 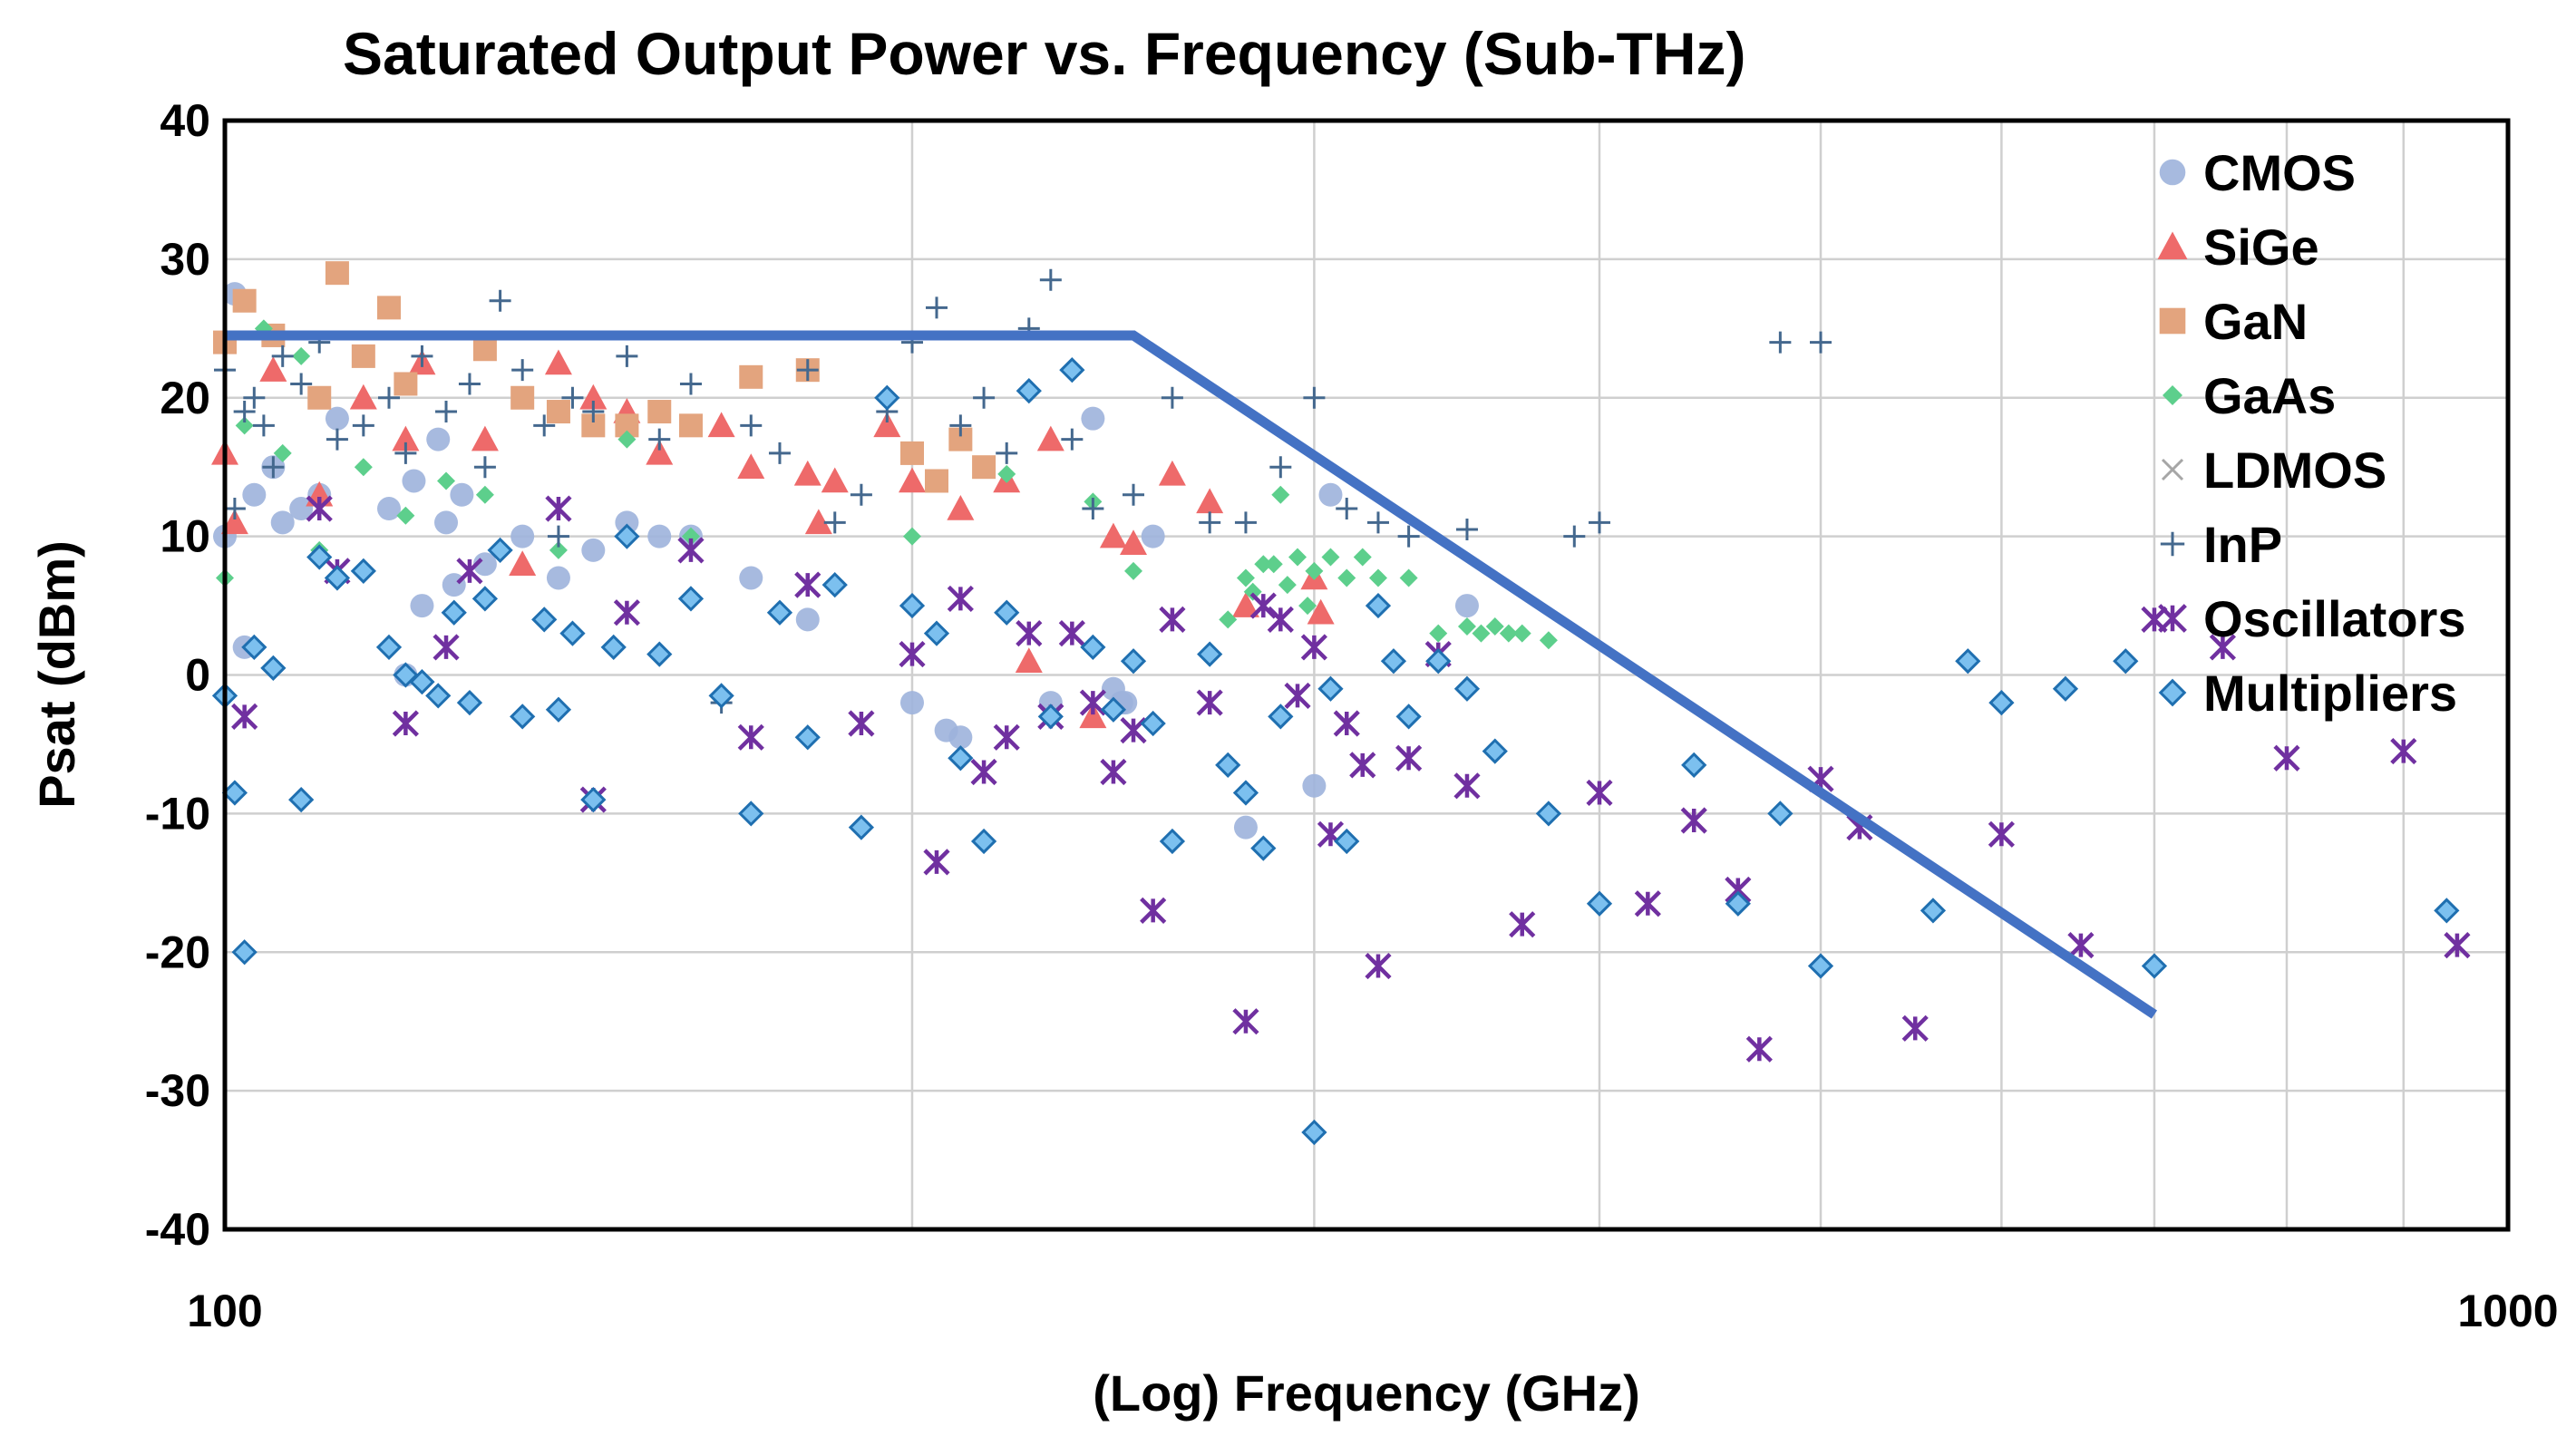 What do you see at coordinates (2294, 471) in the screenshot?
I see `legend-label-ldmos: LDMOS` at bounding box center [2294, 471].